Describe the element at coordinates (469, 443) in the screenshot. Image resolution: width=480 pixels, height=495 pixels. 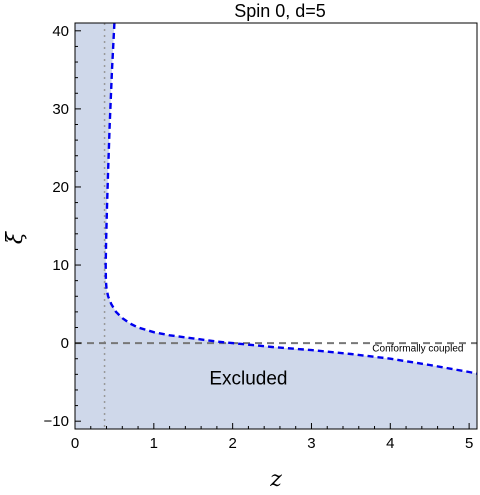
I see `x-tick-label: 5` at that location.